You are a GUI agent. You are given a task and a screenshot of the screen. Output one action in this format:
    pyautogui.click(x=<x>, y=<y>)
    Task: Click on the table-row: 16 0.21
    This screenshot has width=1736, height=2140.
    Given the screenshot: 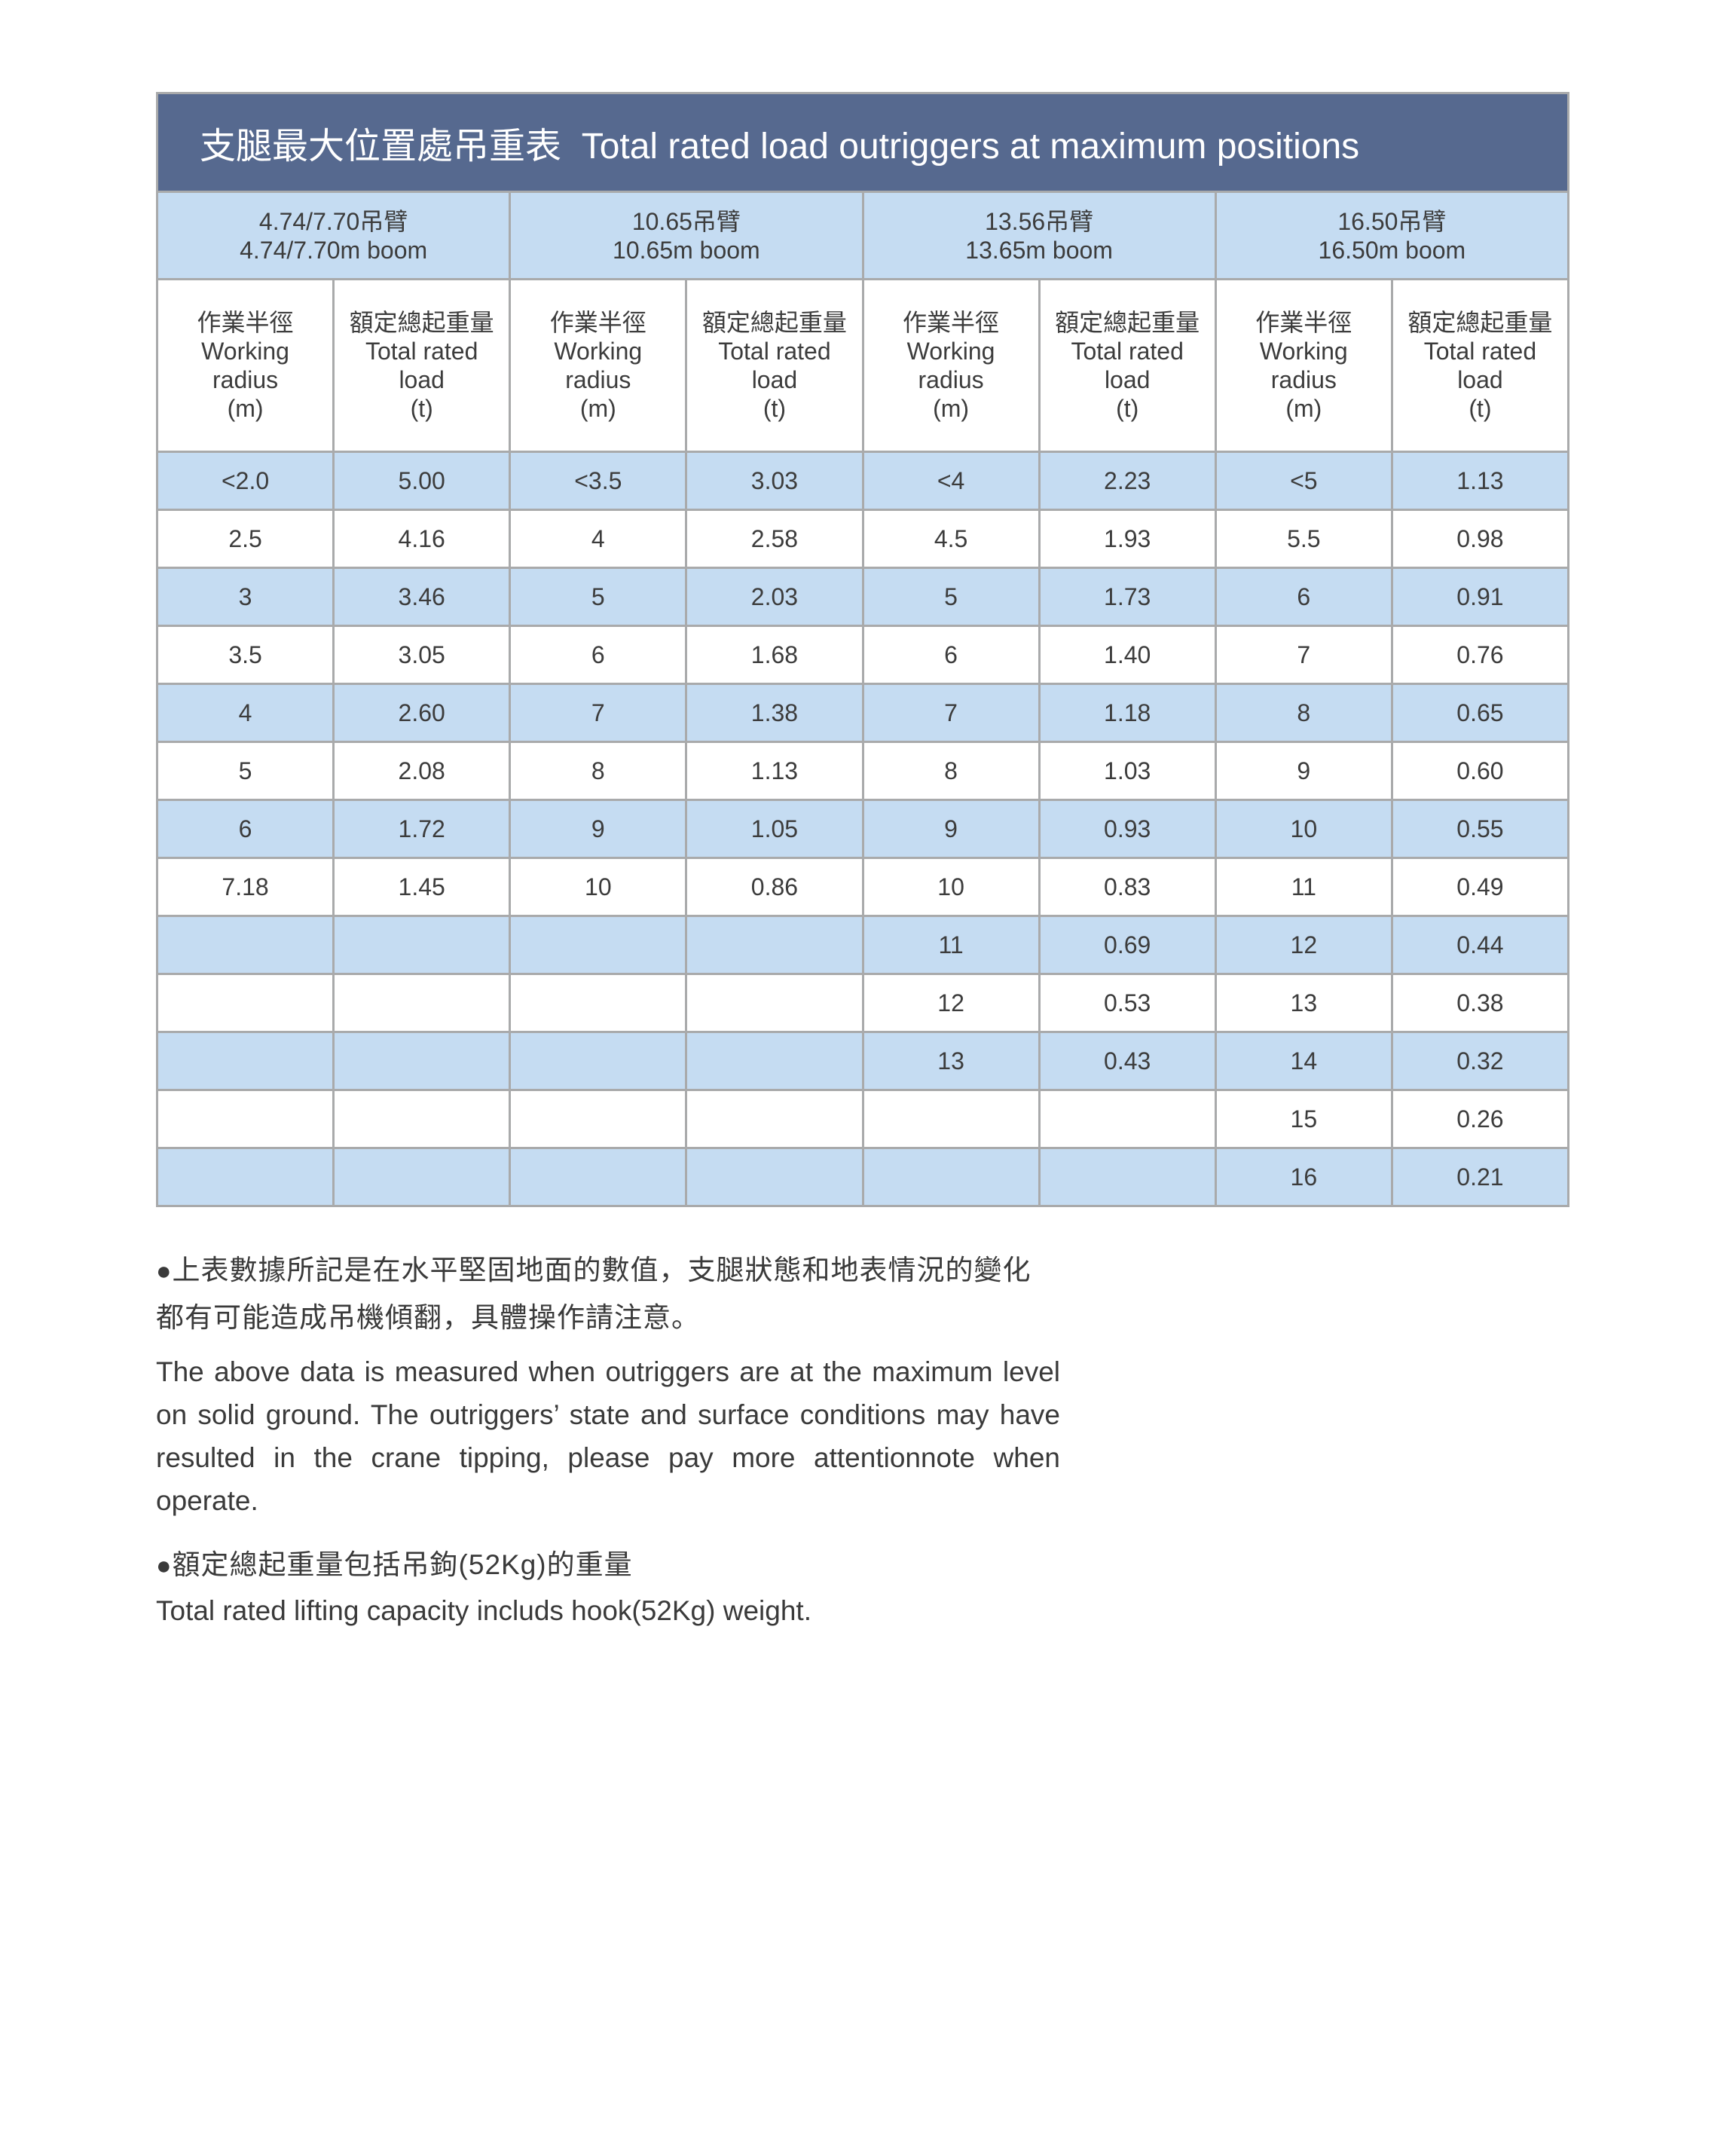 What is the action you would take?
    pyautogui.click(x=862, y=1177)
    